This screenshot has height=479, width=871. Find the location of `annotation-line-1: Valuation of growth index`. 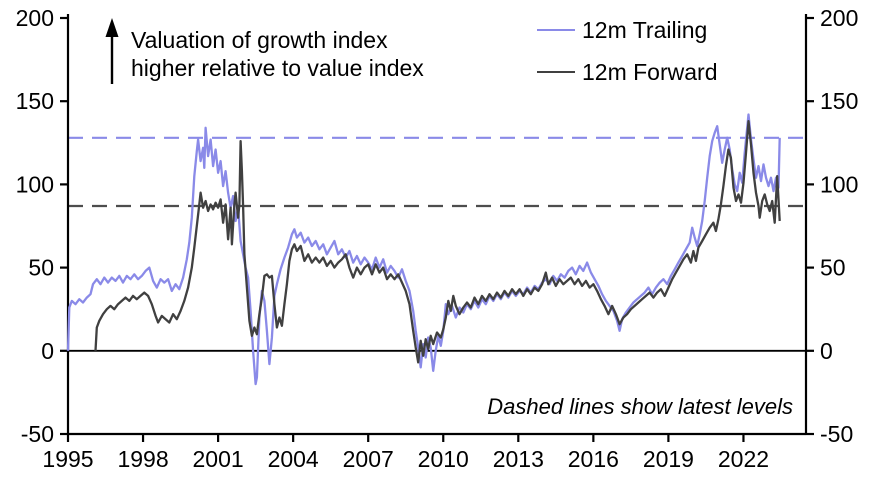

annotation-line-1: Valuation of growth index is located at coordinates (259, 40).